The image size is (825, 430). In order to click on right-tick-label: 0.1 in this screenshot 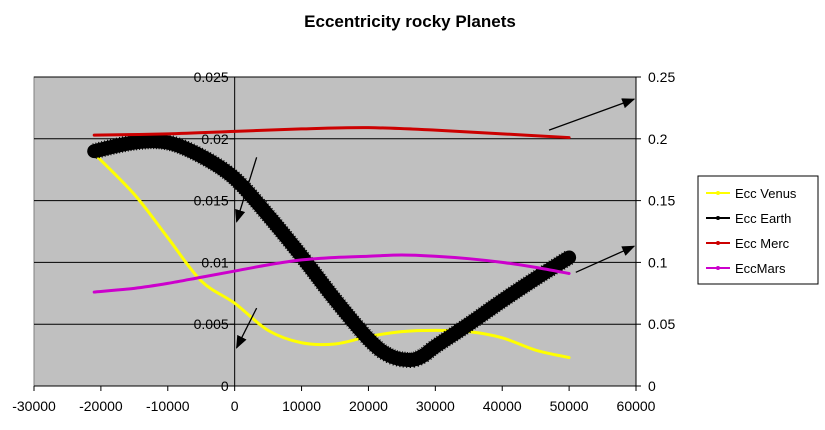, I will do `click(658, 262)`.